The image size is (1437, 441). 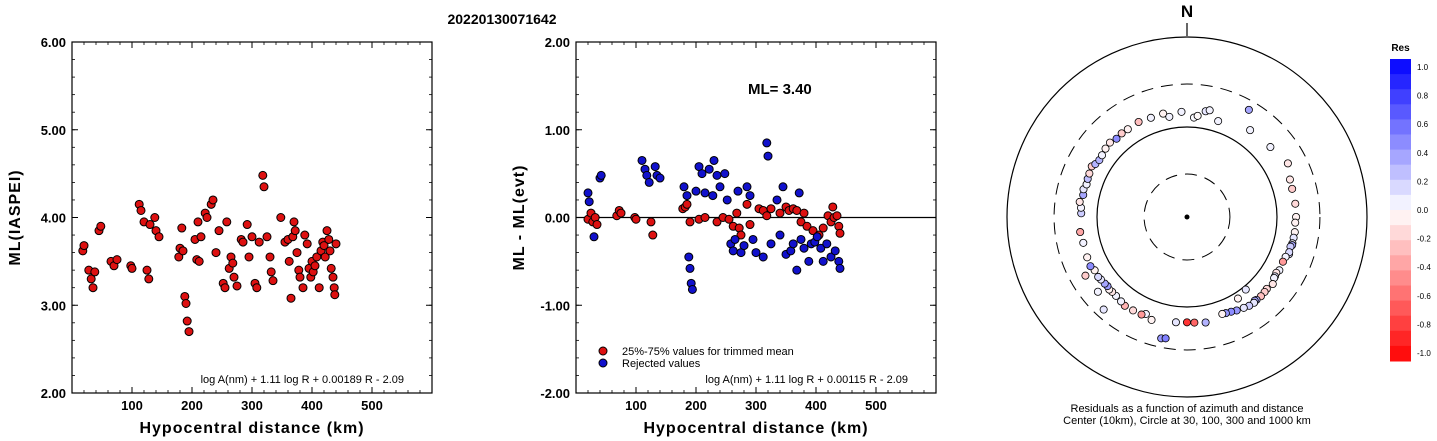 I want to click on circle-300km, so click(x=1187, y=217).